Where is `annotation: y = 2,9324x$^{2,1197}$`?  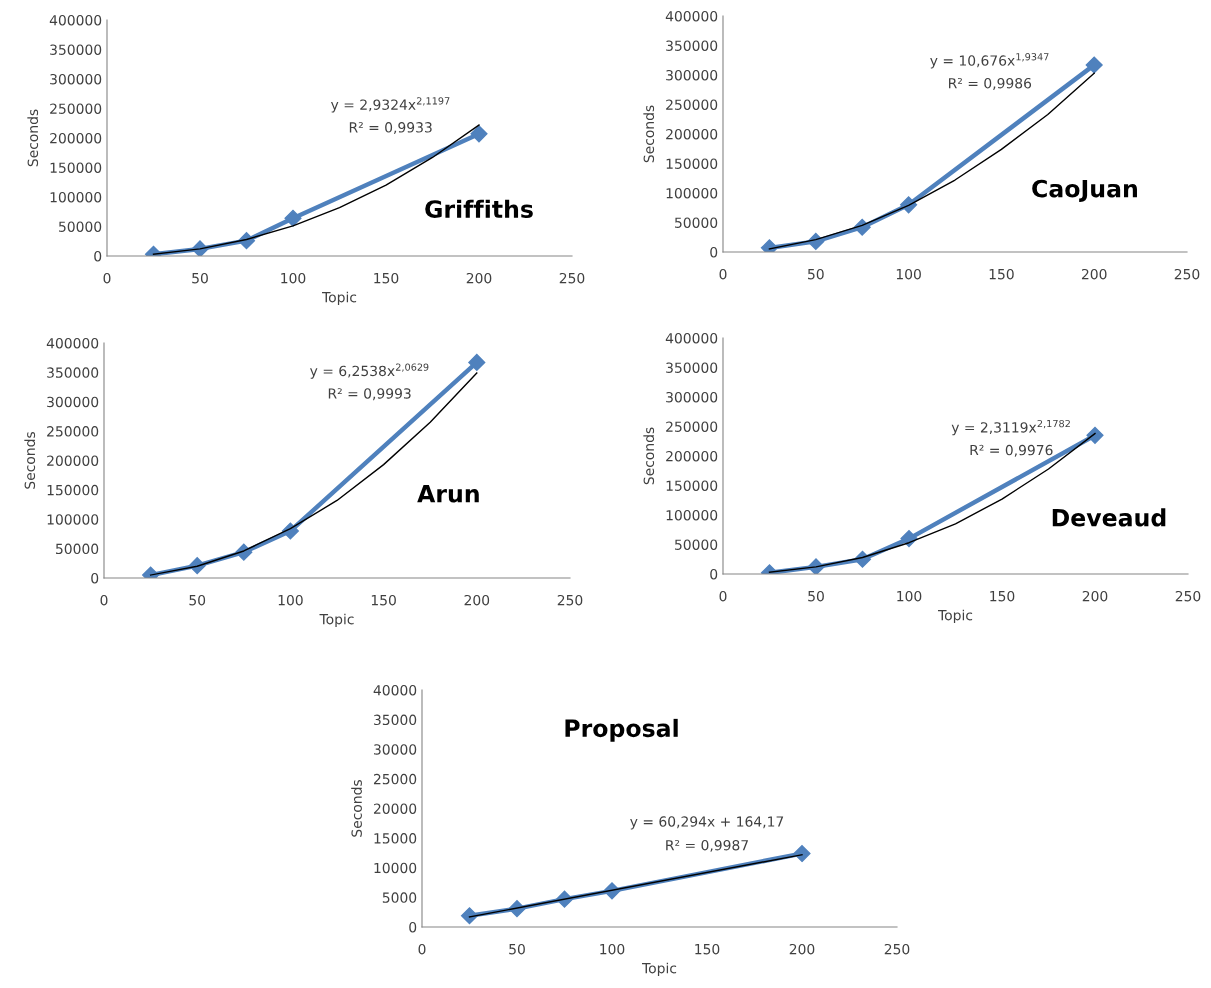 annotation: y = 2,9324x$^{2,1197}$ is located at coordinates (390, 105).